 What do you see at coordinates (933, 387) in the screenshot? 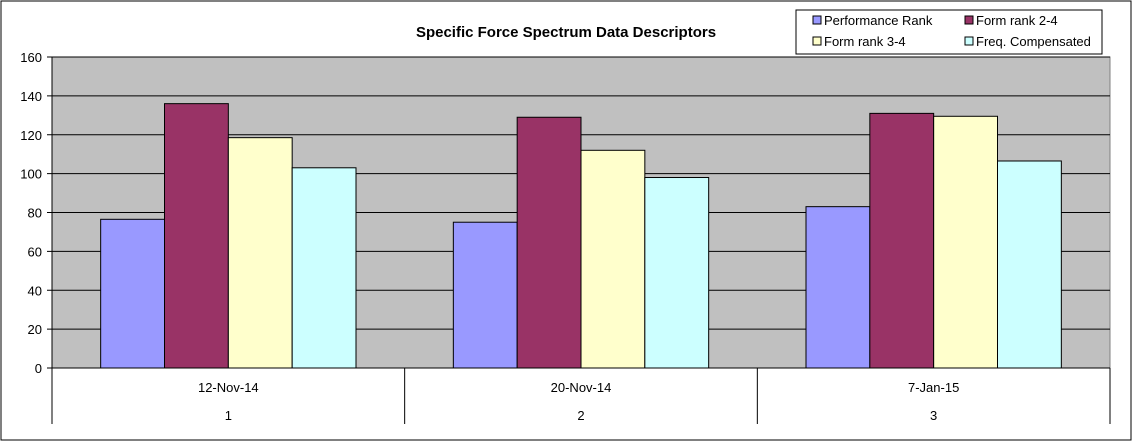
I see `x-tick-label: 7-Jan-15` at bounding box center [933, 387].